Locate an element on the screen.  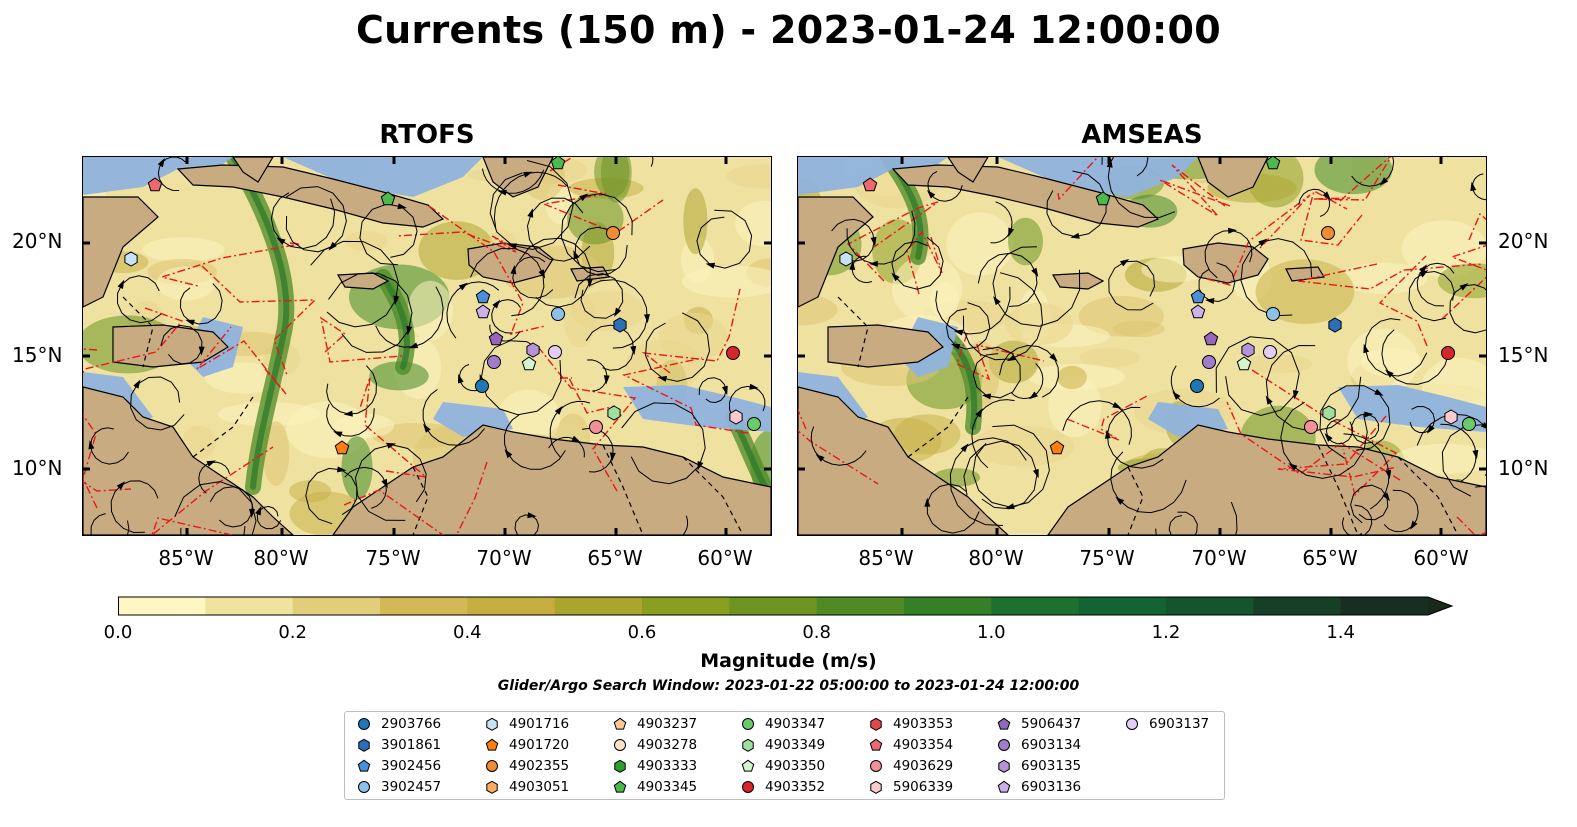
lon-tick-left-4: 65°W is located at coordinates (615, 558).